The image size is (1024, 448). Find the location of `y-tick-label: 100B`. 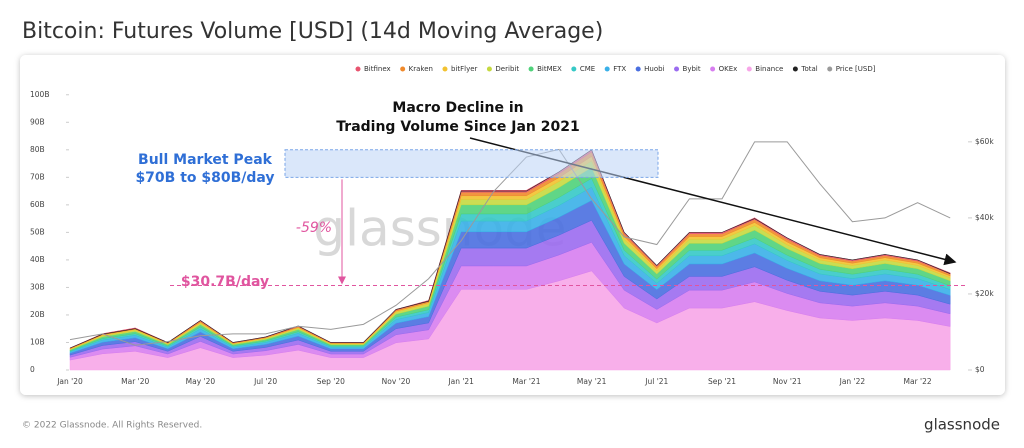

y-tick-label: 100B is located at coordinates (39, 94).